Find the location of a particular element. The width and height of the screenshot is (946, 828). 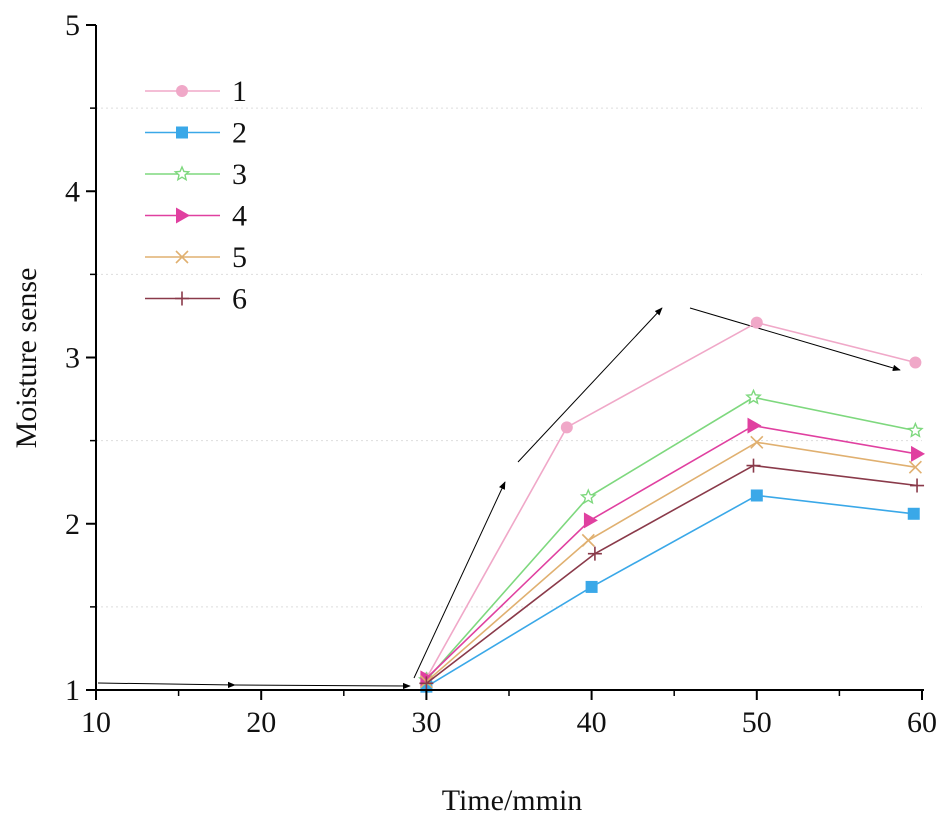

legend-item-2: 2 is located at coordinates (196, 133).